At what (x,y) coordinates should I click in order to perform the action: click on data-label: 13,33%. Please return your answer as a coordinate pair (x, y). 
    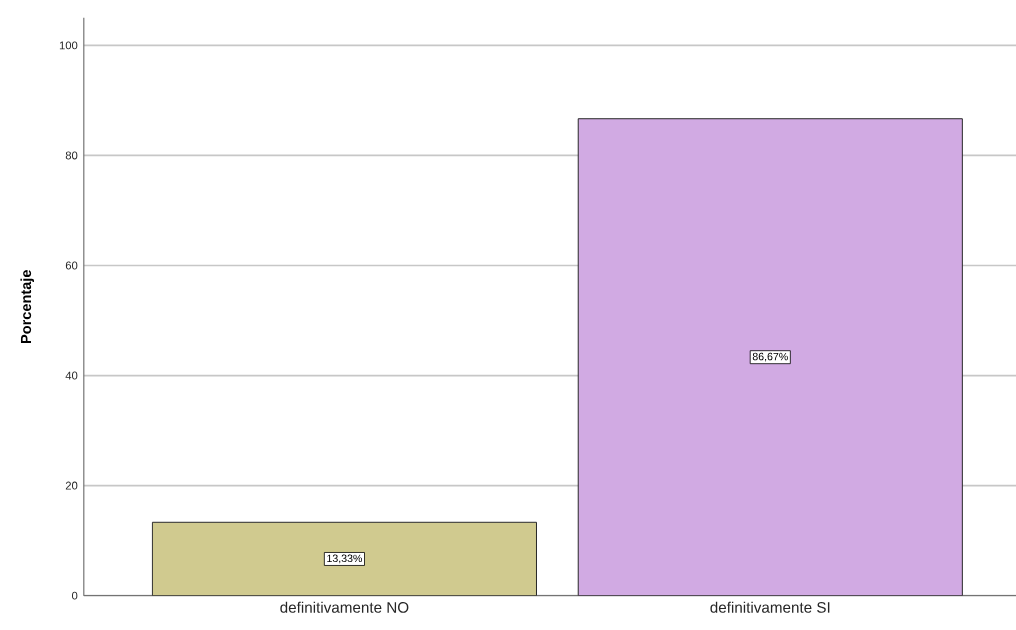
    Looking at the image, I should click on (344, 559).